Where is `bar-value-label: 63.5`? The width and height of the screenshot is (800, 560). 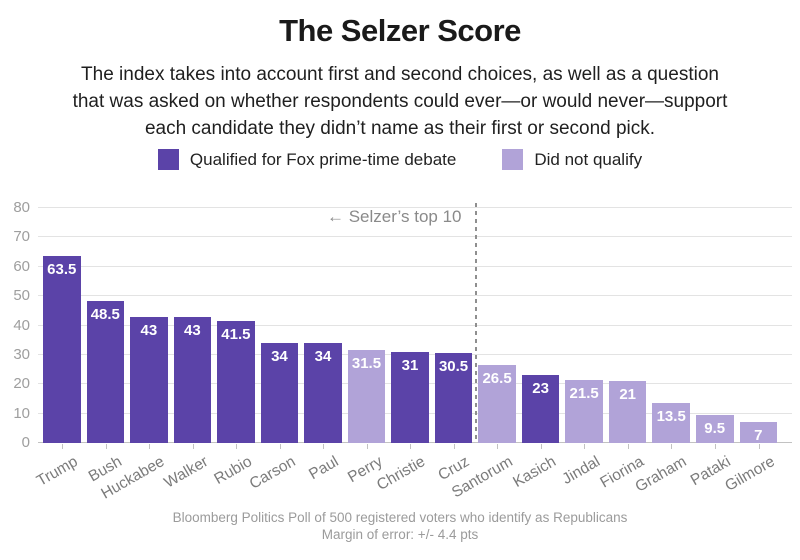
bar-value-label: 63.5 is located at coordinates (62, 270).